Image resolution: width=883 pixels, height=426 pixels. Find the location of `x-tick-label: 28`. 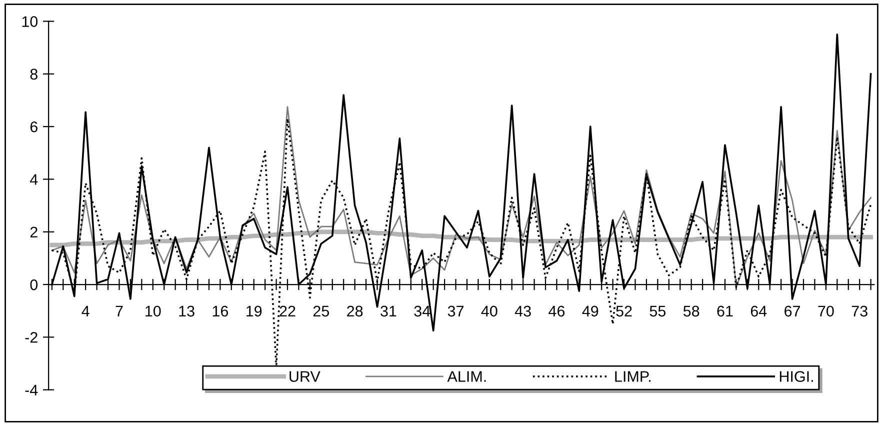

x-tick-label: 28 is located at coordinates (355, 311).